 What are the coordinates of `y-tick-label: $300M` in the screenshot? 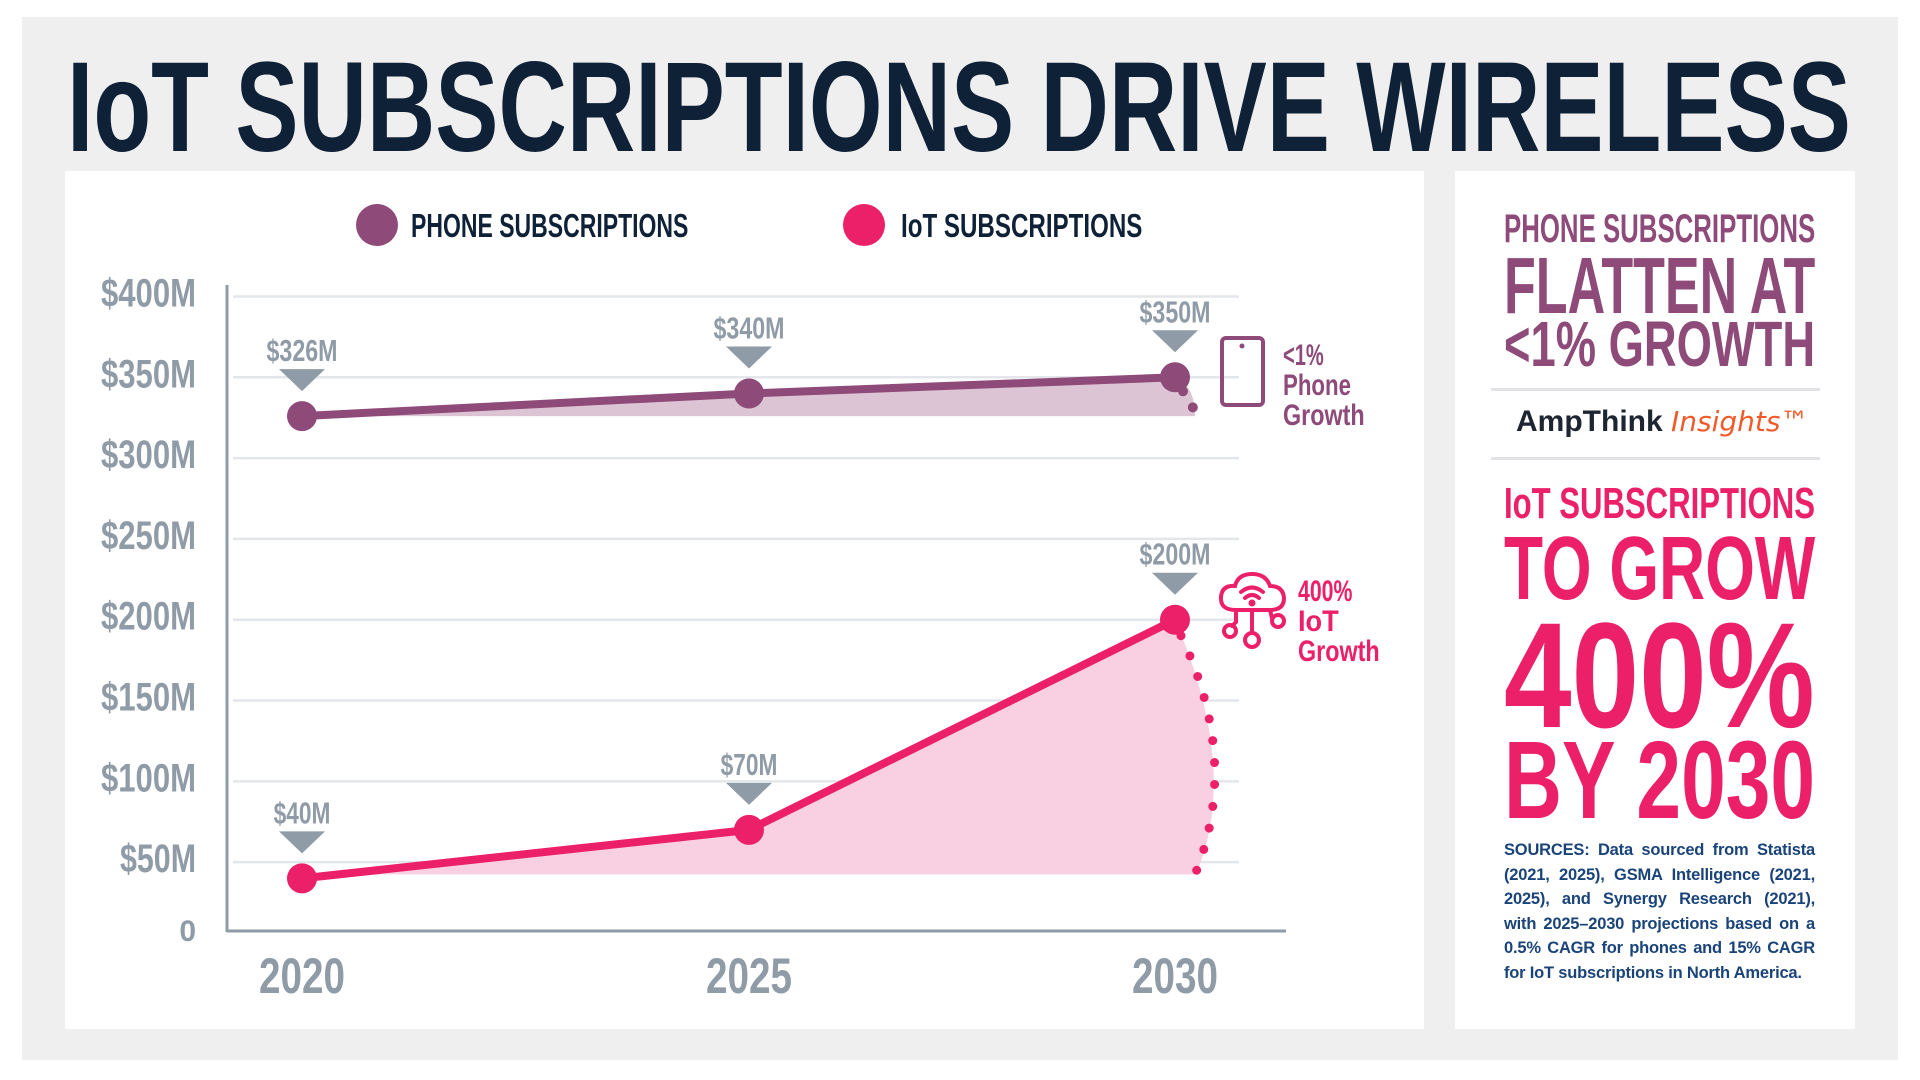 It's located at (148, 455).